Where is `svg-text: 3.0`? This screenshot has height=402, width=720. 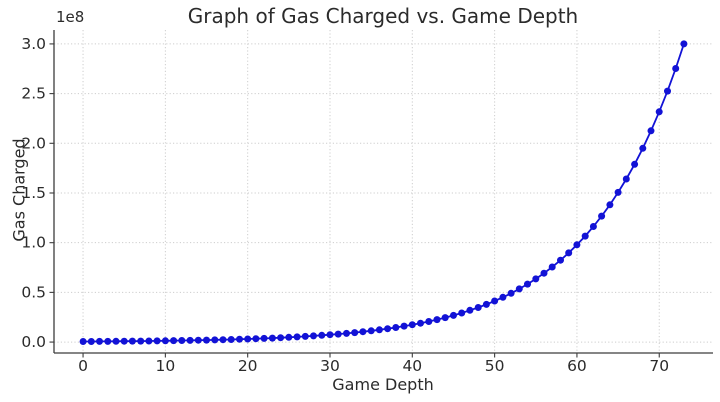 svg-text: 3.0 is located at coordinates (33, 44).